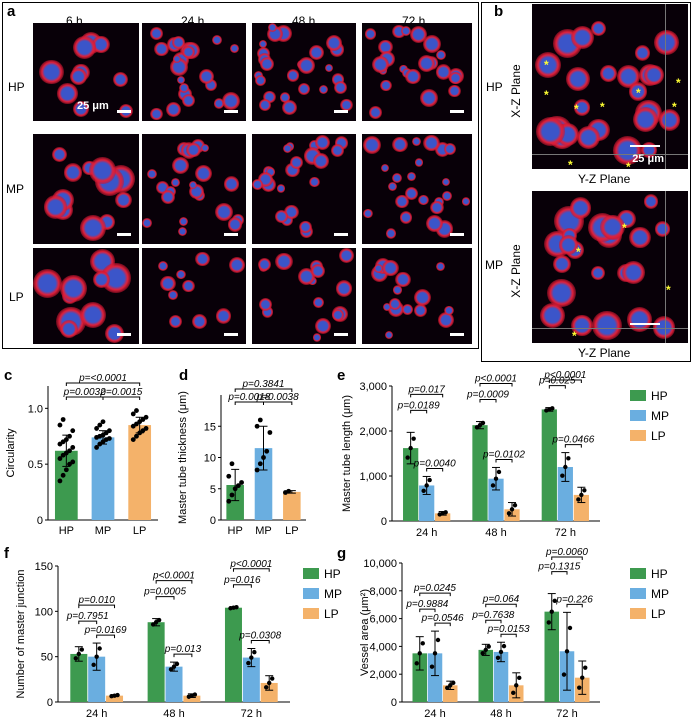 This screenshot has width=693, height=721. What do you see at coordinates (494, 265) in the screenshot?
I see `b-row-label-mp: MP` at bounding box center [494, 265].